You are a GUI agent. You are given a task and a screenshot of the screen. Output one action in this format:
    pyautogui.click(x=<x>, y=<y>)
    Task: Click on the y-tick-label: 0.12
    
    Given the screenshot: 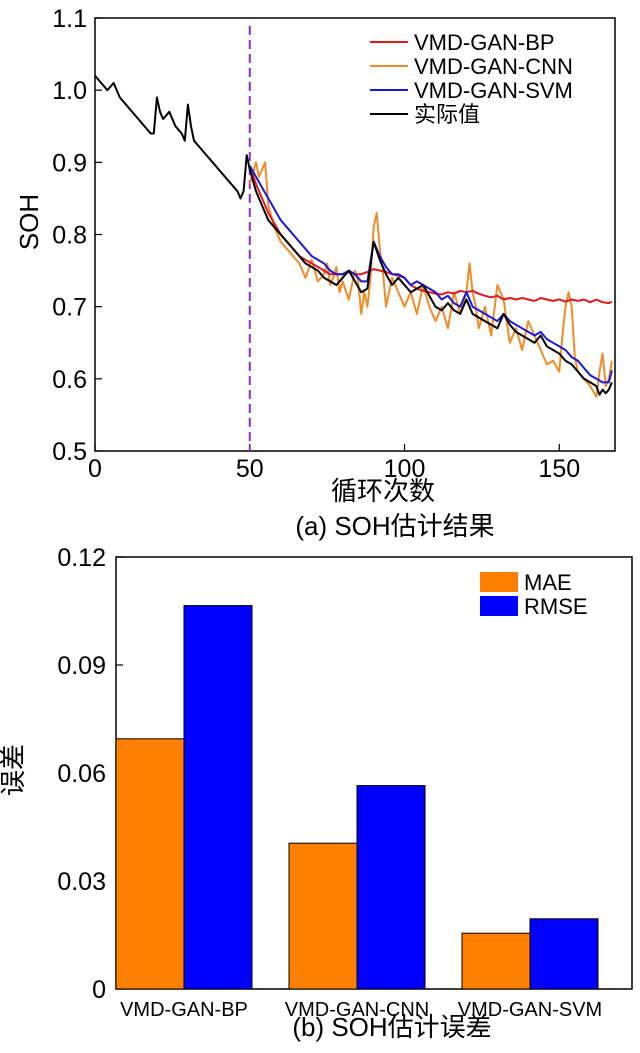 What is the action you would take?
    pyautogui.click(x=81, y=560)
    